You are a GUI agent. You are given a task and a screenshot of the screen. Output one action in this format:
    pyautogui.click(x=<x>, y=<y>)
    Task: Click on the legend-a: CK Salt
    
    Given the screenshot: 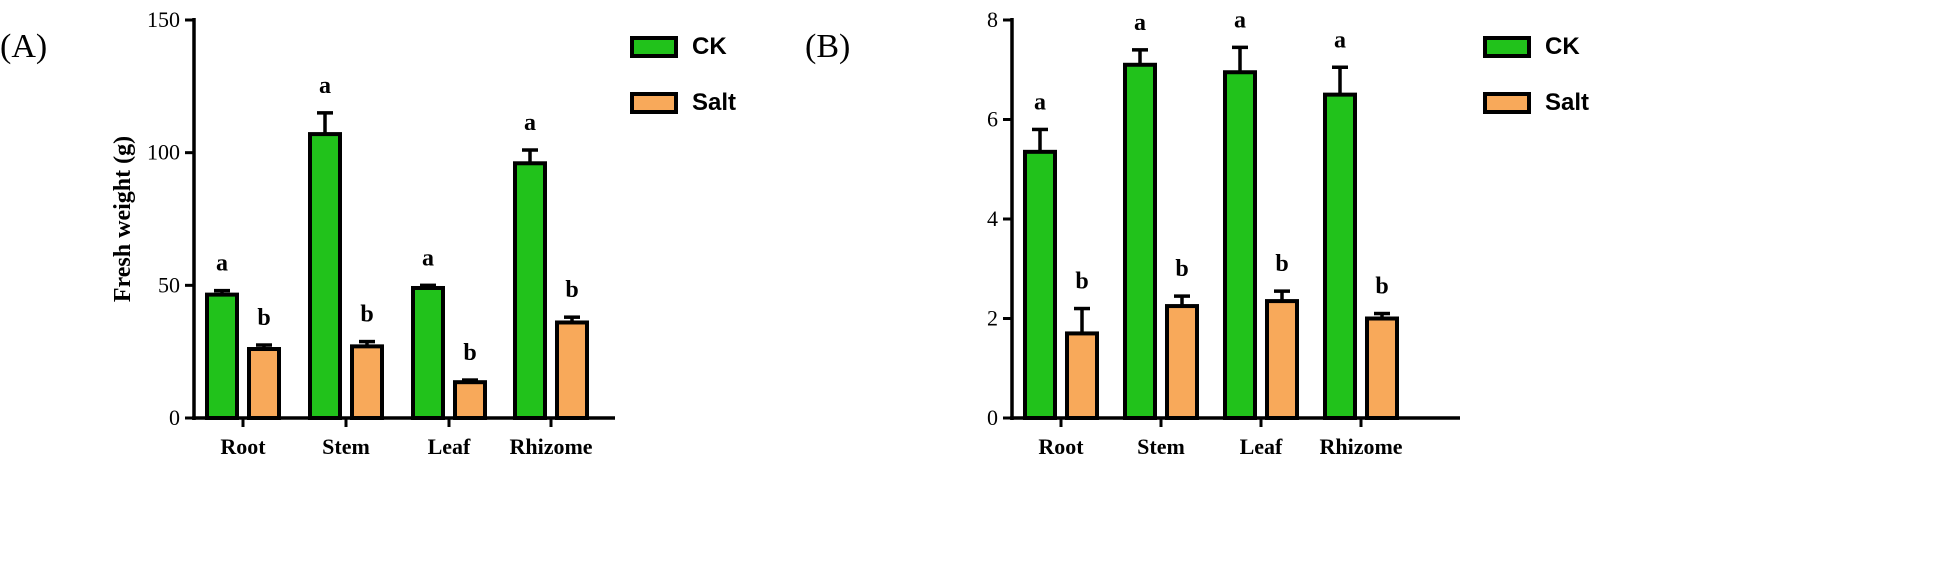 What is the action you would take?
    pyautogui.click(x=683, y=86)
    